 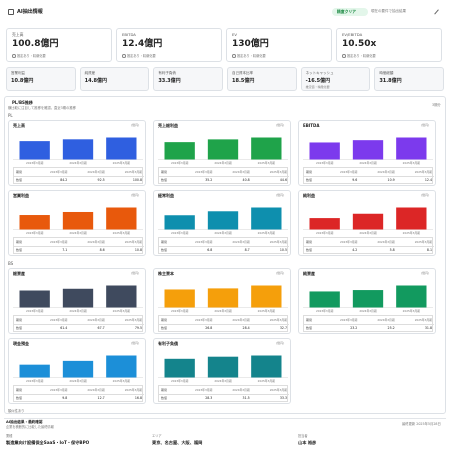 I want to click on table-value: 84.2, so click(x=64, y=180).